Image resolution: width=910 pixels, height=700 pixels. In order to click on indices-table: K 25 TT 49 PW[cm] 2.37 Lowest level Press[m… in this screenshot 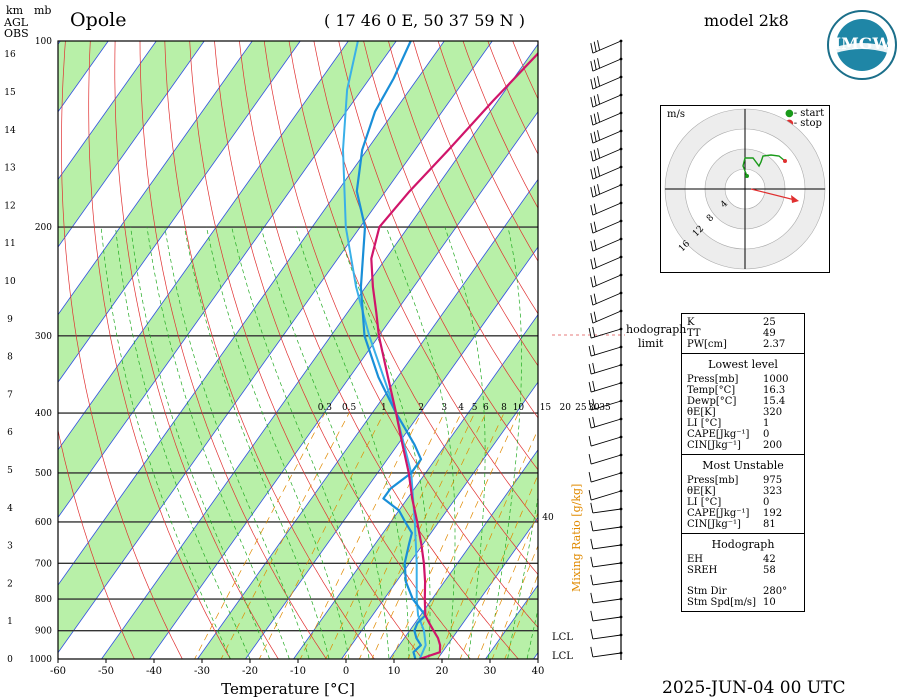, I will do `click(743, 462)`.